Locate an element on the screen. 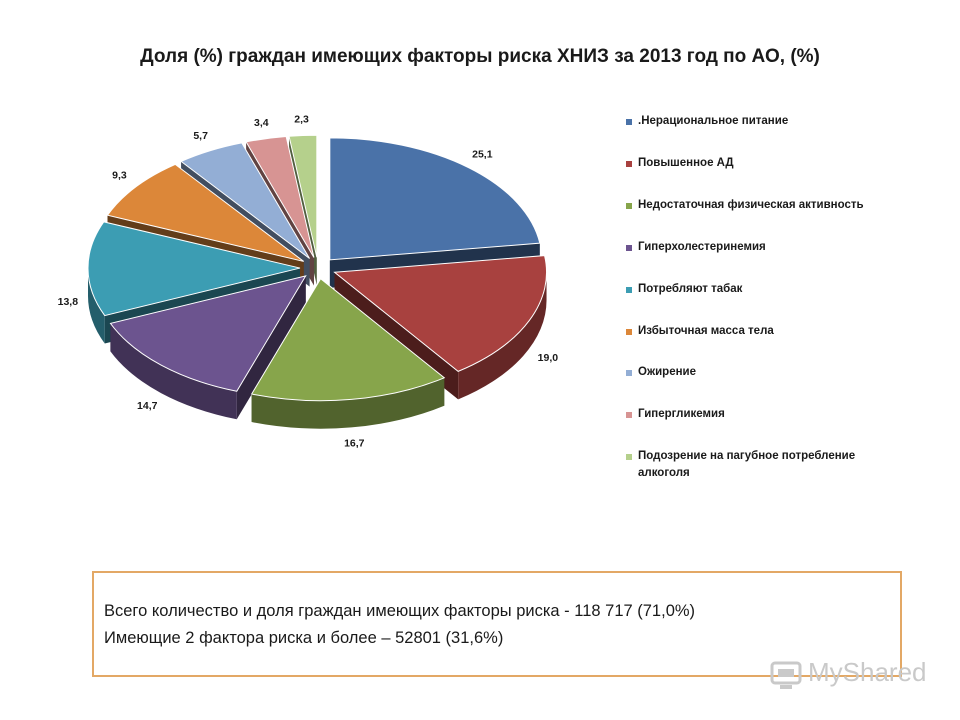 This screenshot has height=720, width=960. legend-swatch-obesity is located at coordinates (629, 373).